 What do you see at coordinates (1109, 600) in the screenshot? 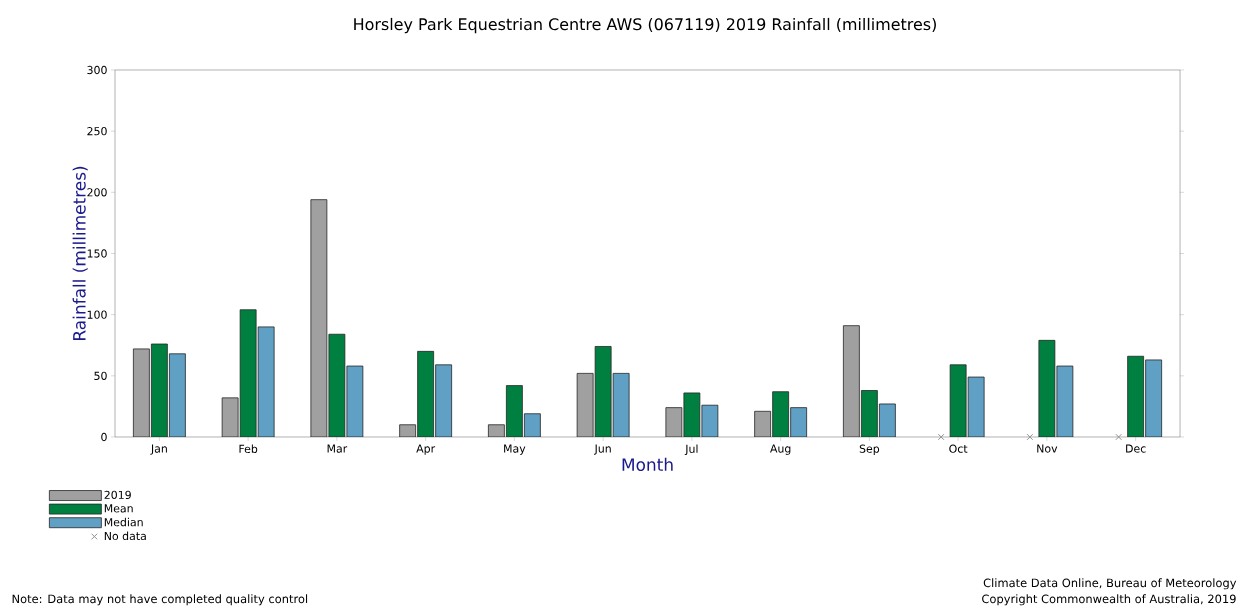
I see `text: Copyright Commonwealth of Australia, 2019` at bounding box center [1109, 600].